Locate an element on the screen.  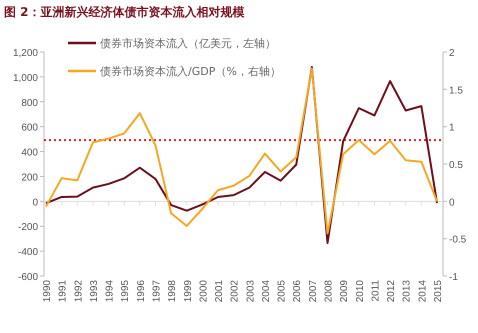
x-tick-label: 2007 is located at coordinates (313, 291).